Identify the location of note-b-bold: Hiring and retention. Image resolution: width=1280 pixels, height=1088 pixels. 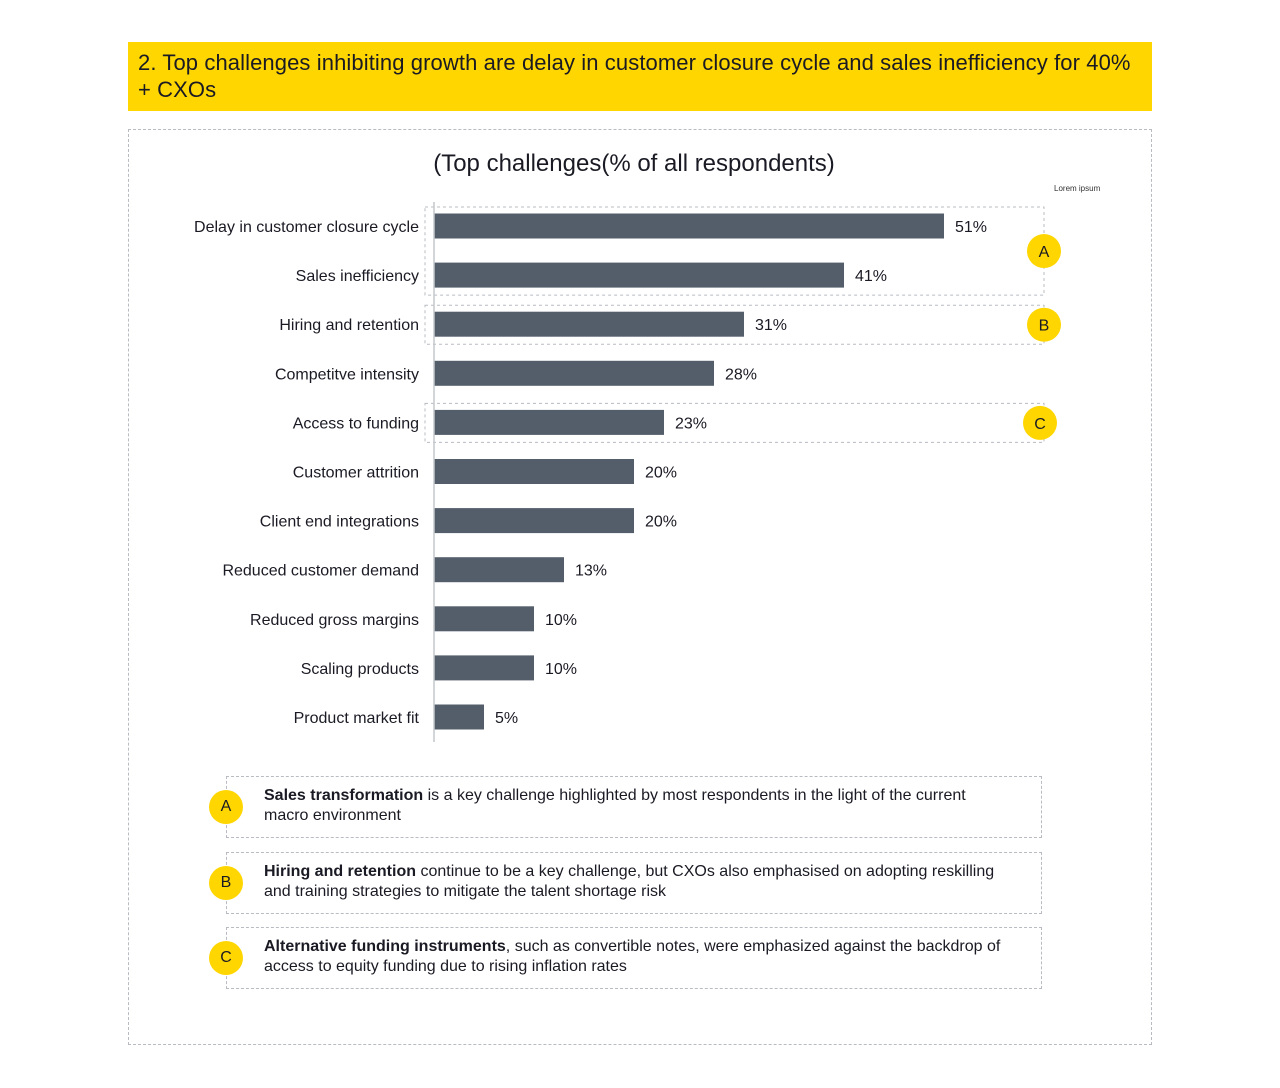
(340, 871).